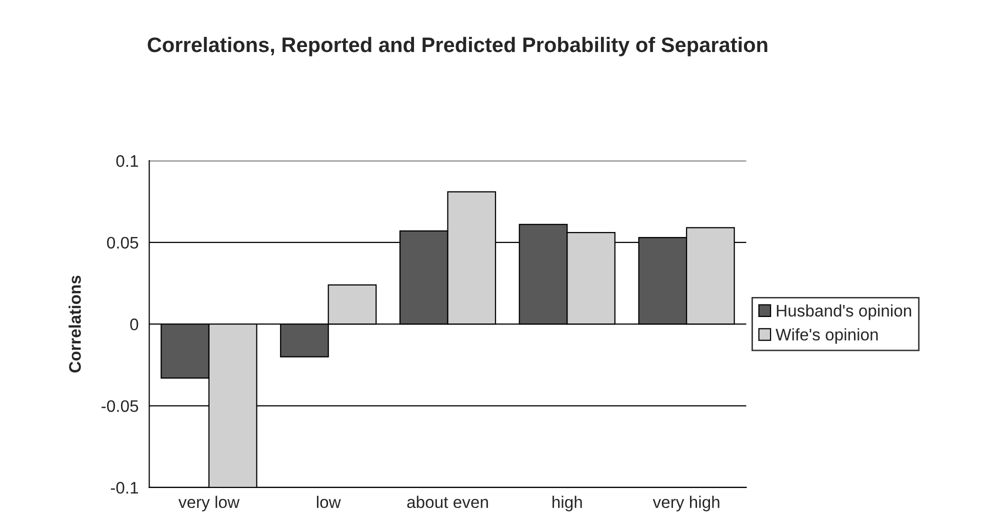 Image resolution: width=995 pixels, height=527 pixels. Describe the element at coordinates (74, 324) in the screenshot. I see `y-axis-title: Correlations` at that location.